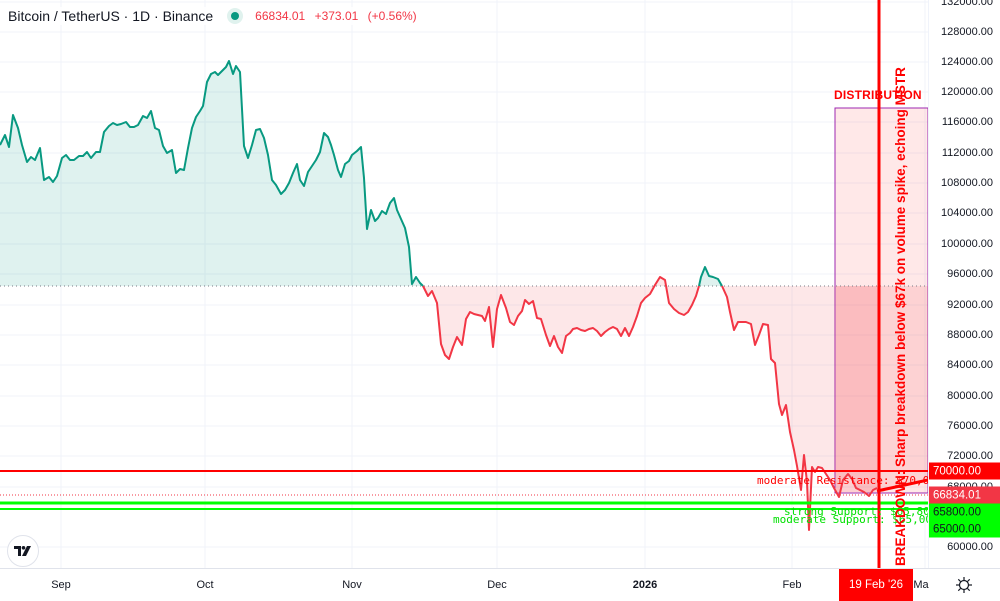 This screenshot has width=1000, height=601. What do you see at coordinates (710, 276) in the screenshot?
I see `price-line-up-jan` at bounding box center [710, 276].